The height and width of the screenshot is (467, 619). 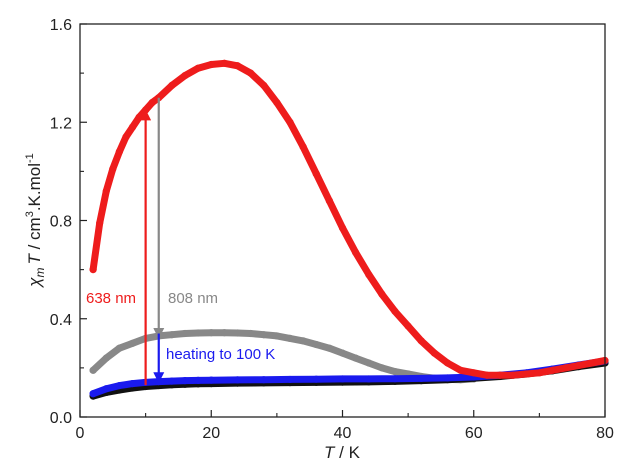 What do you see at coordinates (34, 235) in the screenshot?
I see `y-axis-title-unit1: / cm` at bounding box center [34, 235].